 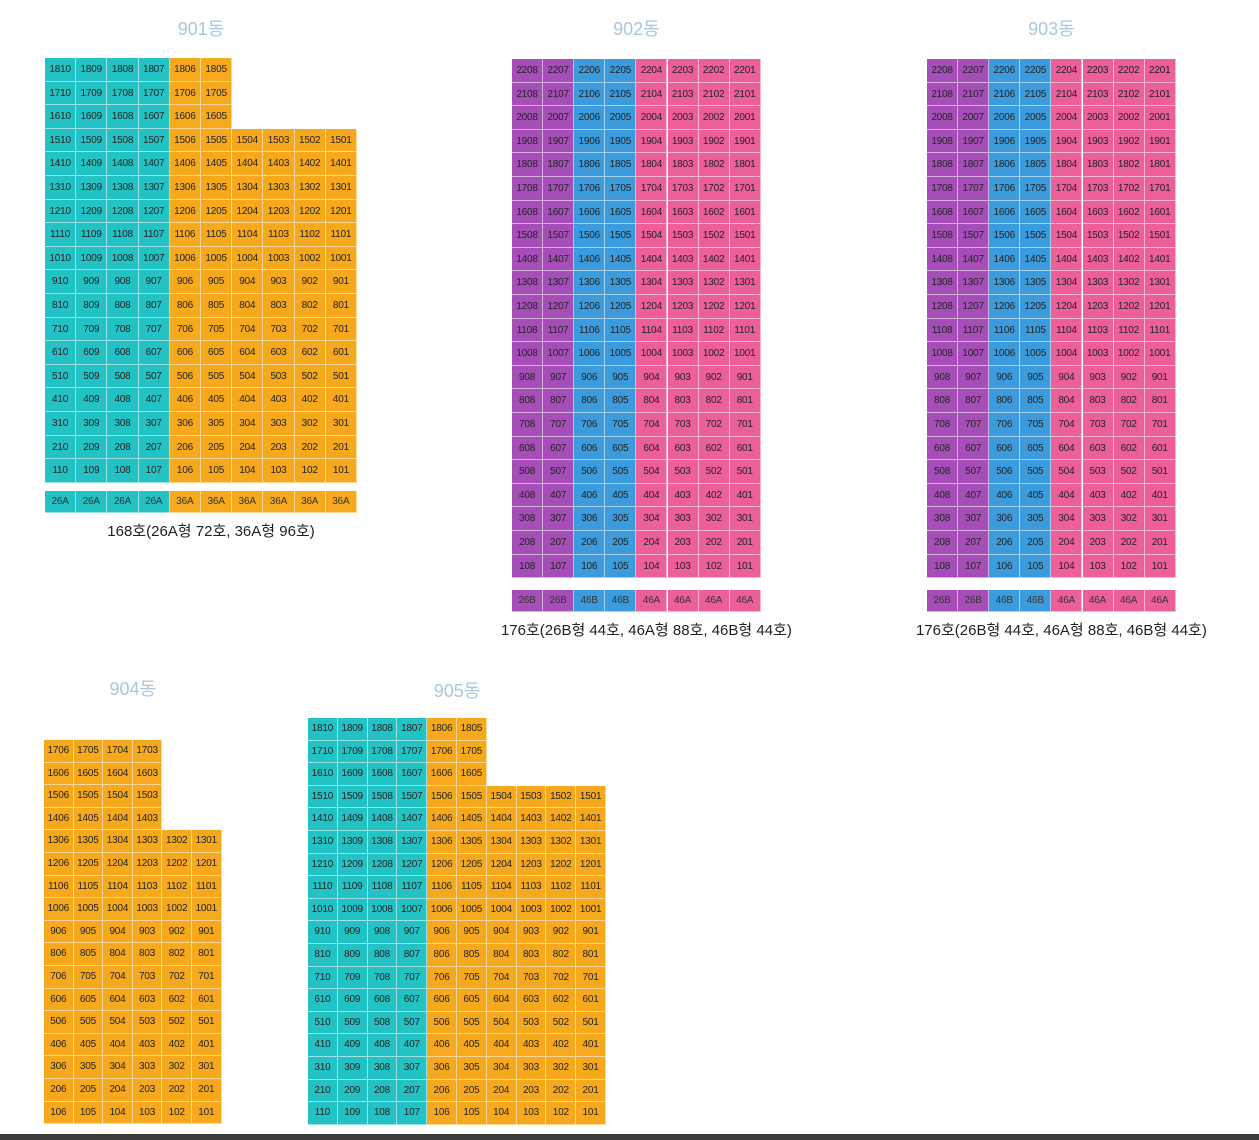 What do you see at coordinates (501, 842) in the screenshot?
I see `unit-cell: 1304` at bounding box center [501, 842].